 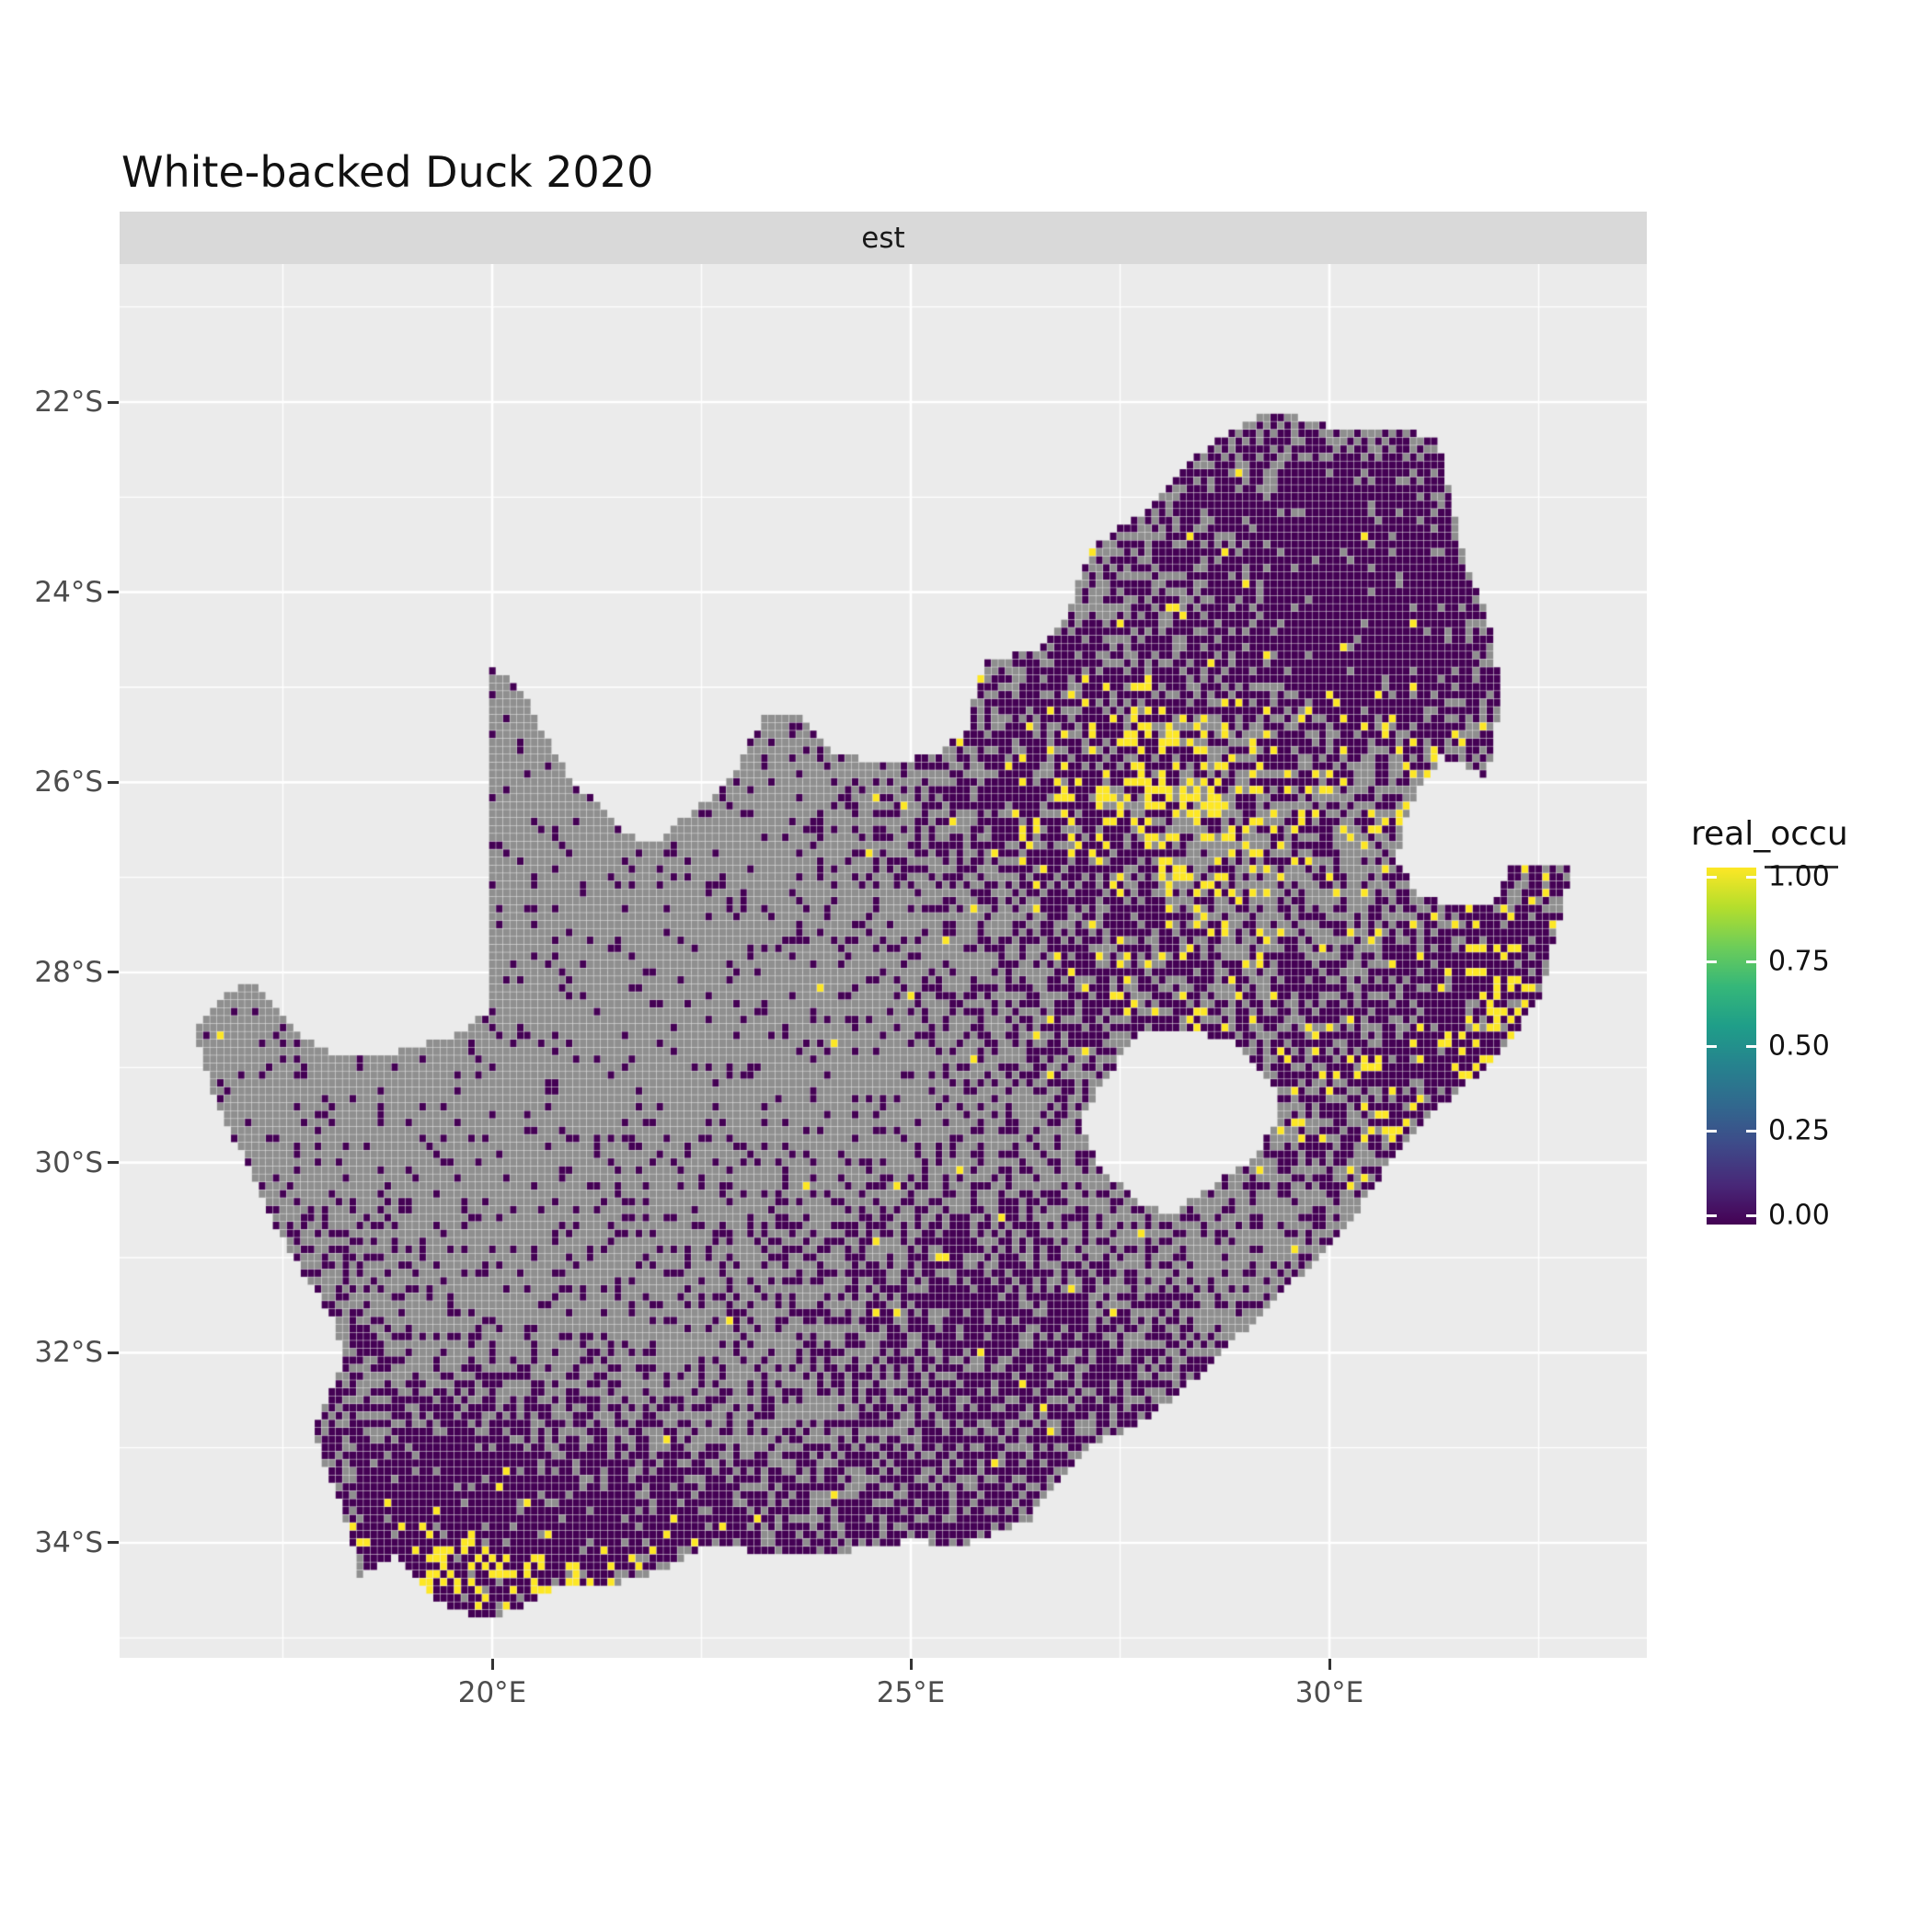 What do you see at coordinates (911, 1692) in the screenshot?
I see `x-tick-label: 25°E` at bounding box center [911, 1692].